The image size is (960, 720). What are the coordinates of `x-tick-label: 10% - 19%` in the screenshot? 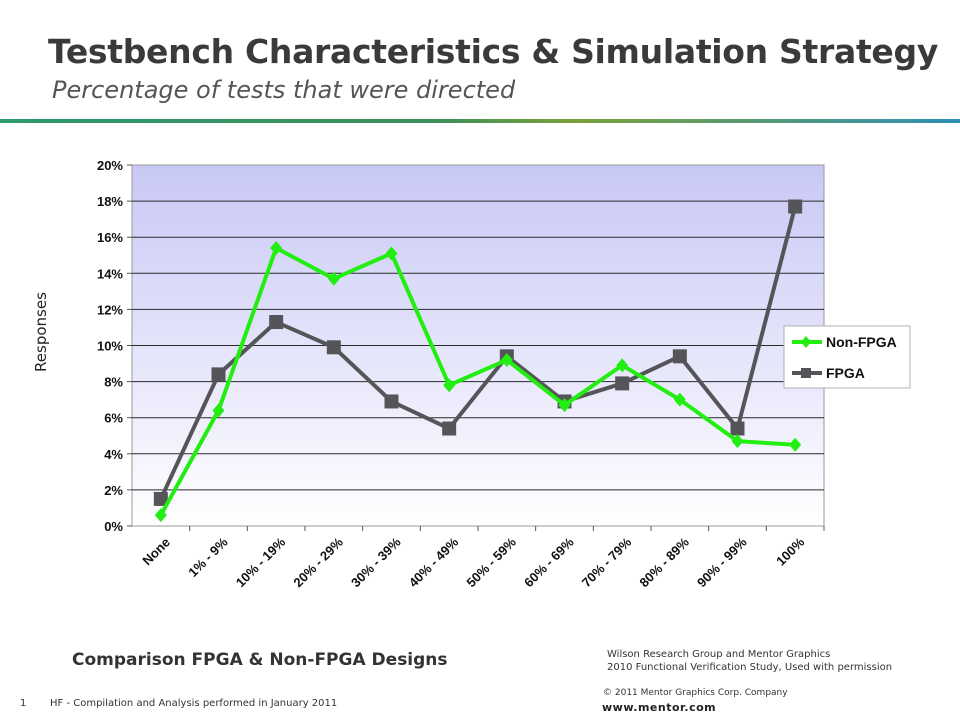 It's located at (261, 562).